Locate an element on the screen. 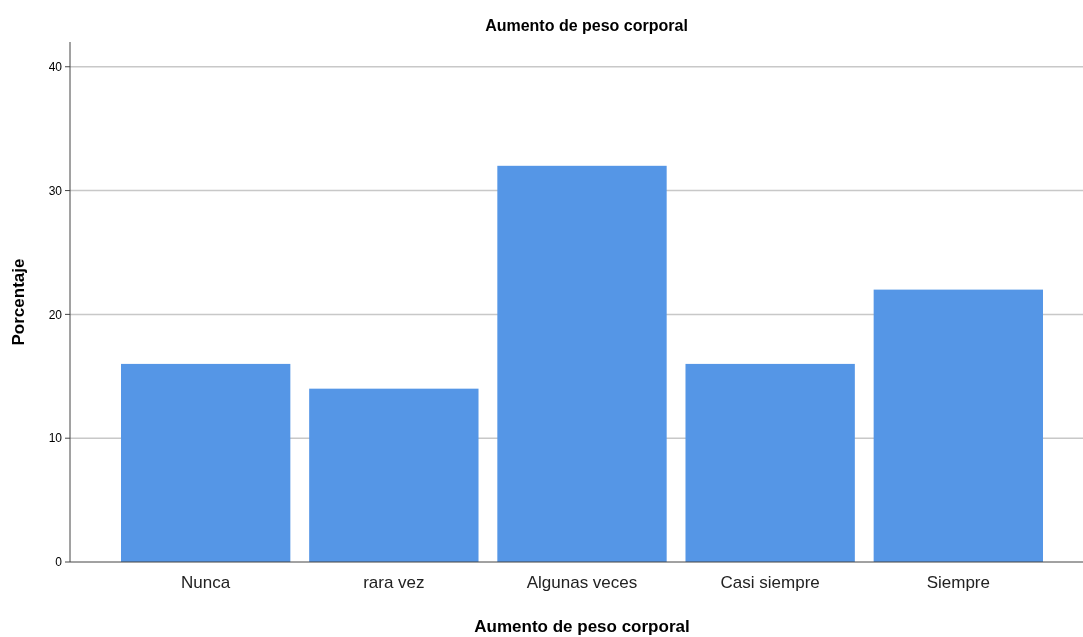  y-tick-label: 40 is located at coordinates (55, 66).